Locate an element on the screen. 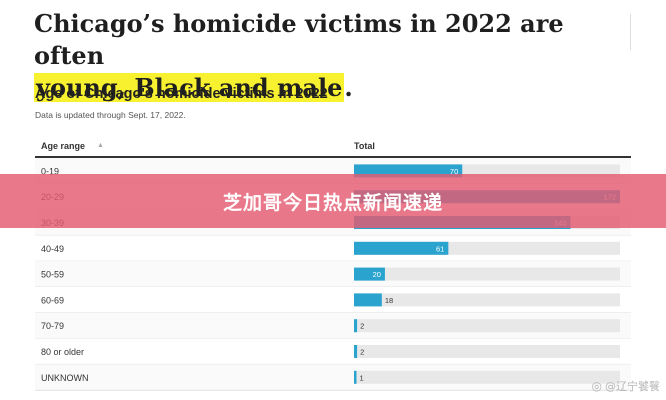 This screenshot has height=400, width=666. update-note: Data is updated through Sept. 17, 2022. is located at coordinates (110, 115).